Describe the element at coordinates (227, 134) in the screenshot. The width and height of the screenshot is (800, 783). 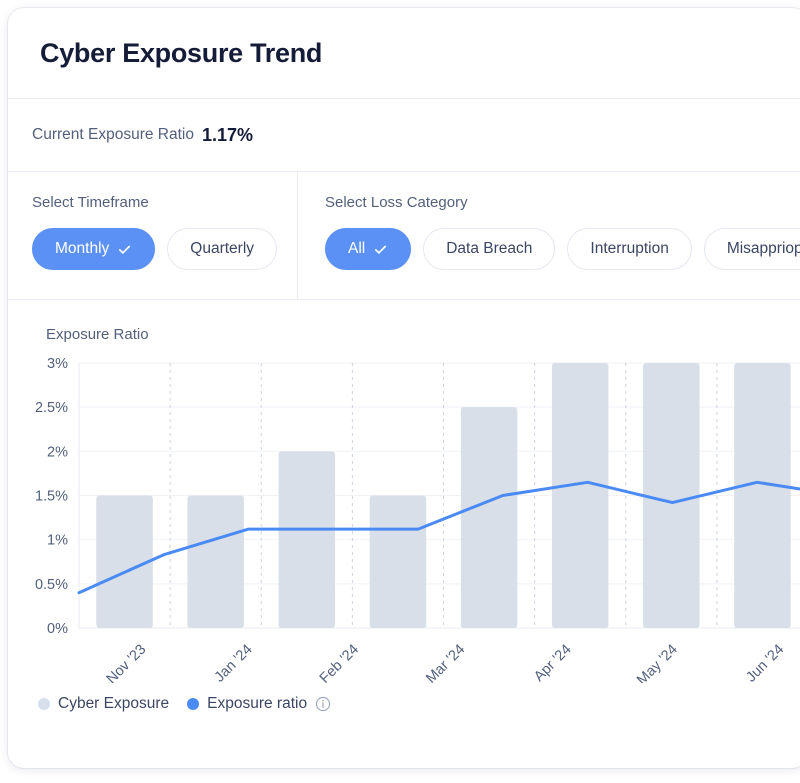
I see `current-exposure-ratio-value: 1.17%` at that location.